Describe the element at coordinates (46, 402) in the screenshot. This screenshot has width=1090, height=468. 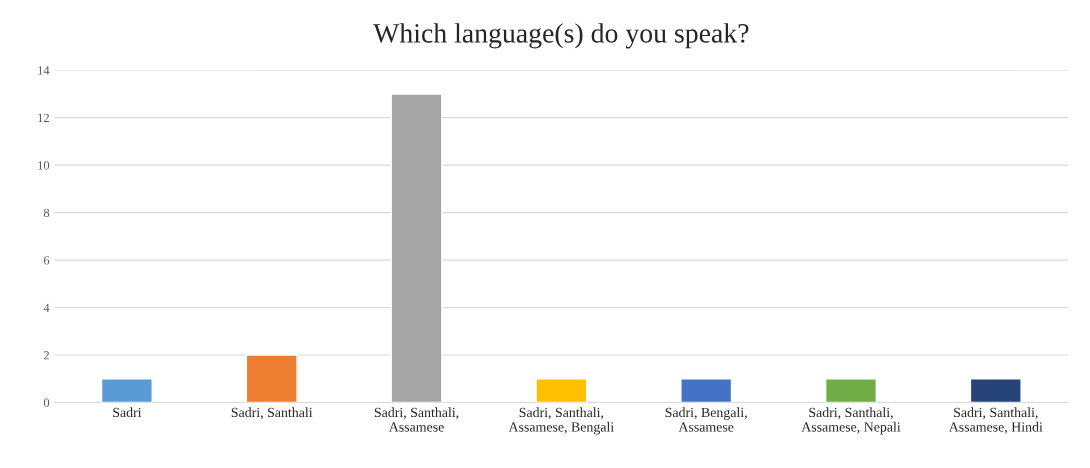
I see `y-tick-label: 0` at that location.